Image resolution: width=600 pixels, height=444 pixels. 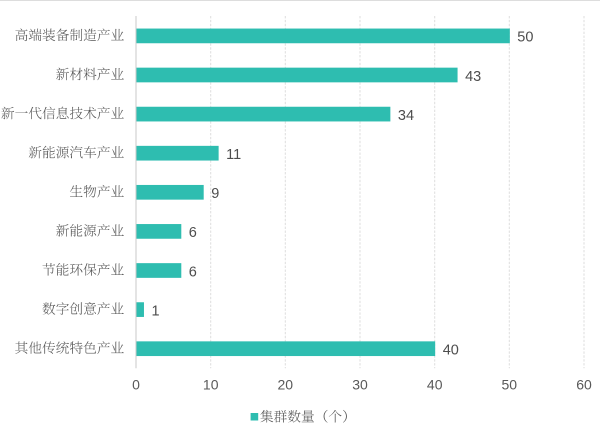 What do you see at coordinates (136, 385) in the screenshot?
I see `svg-text: 0` at bounding box center [136, 385].